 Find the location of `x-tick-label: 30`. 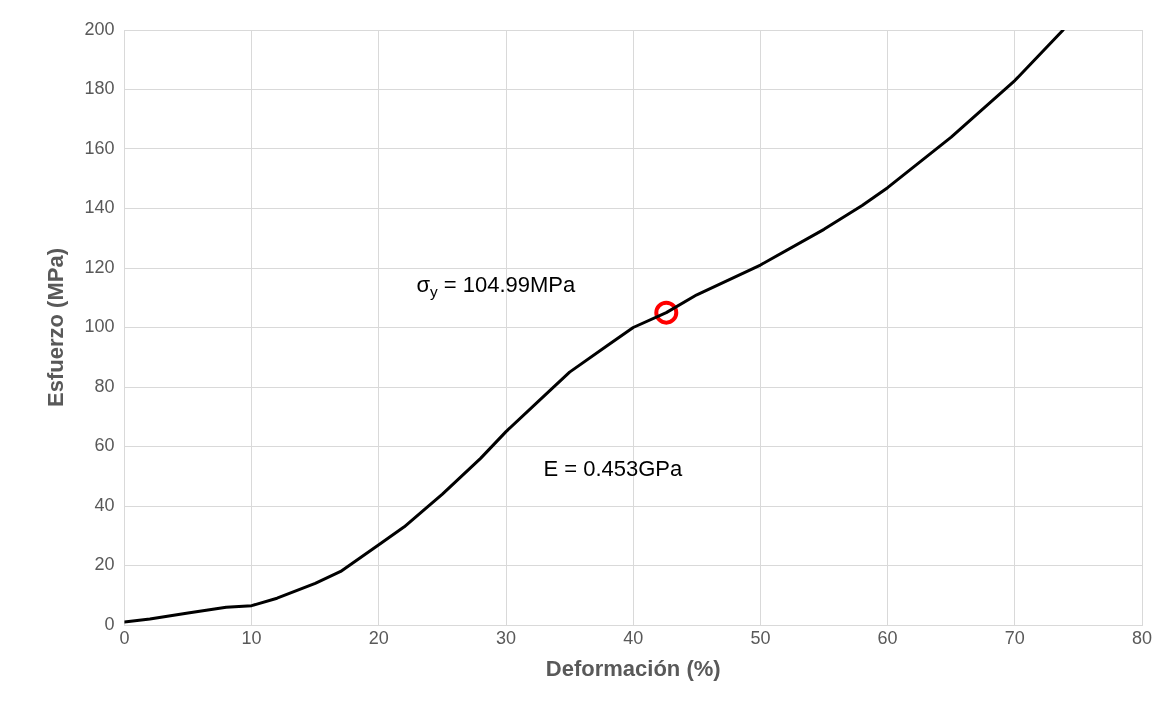

x-tick-label: 30 is located at coordinates (506, 637).